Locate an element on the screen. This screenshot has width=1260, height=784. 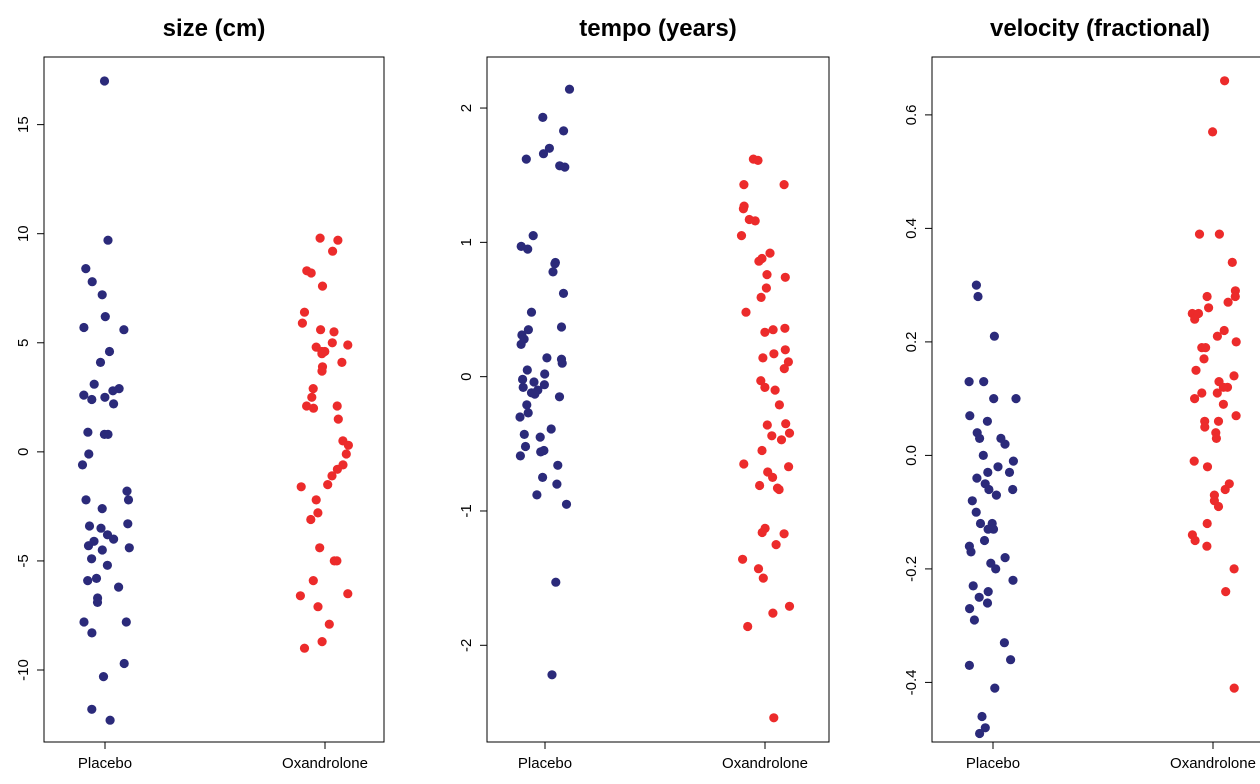
y-tick-label: -0.2 is located at coordinates (911, 569).